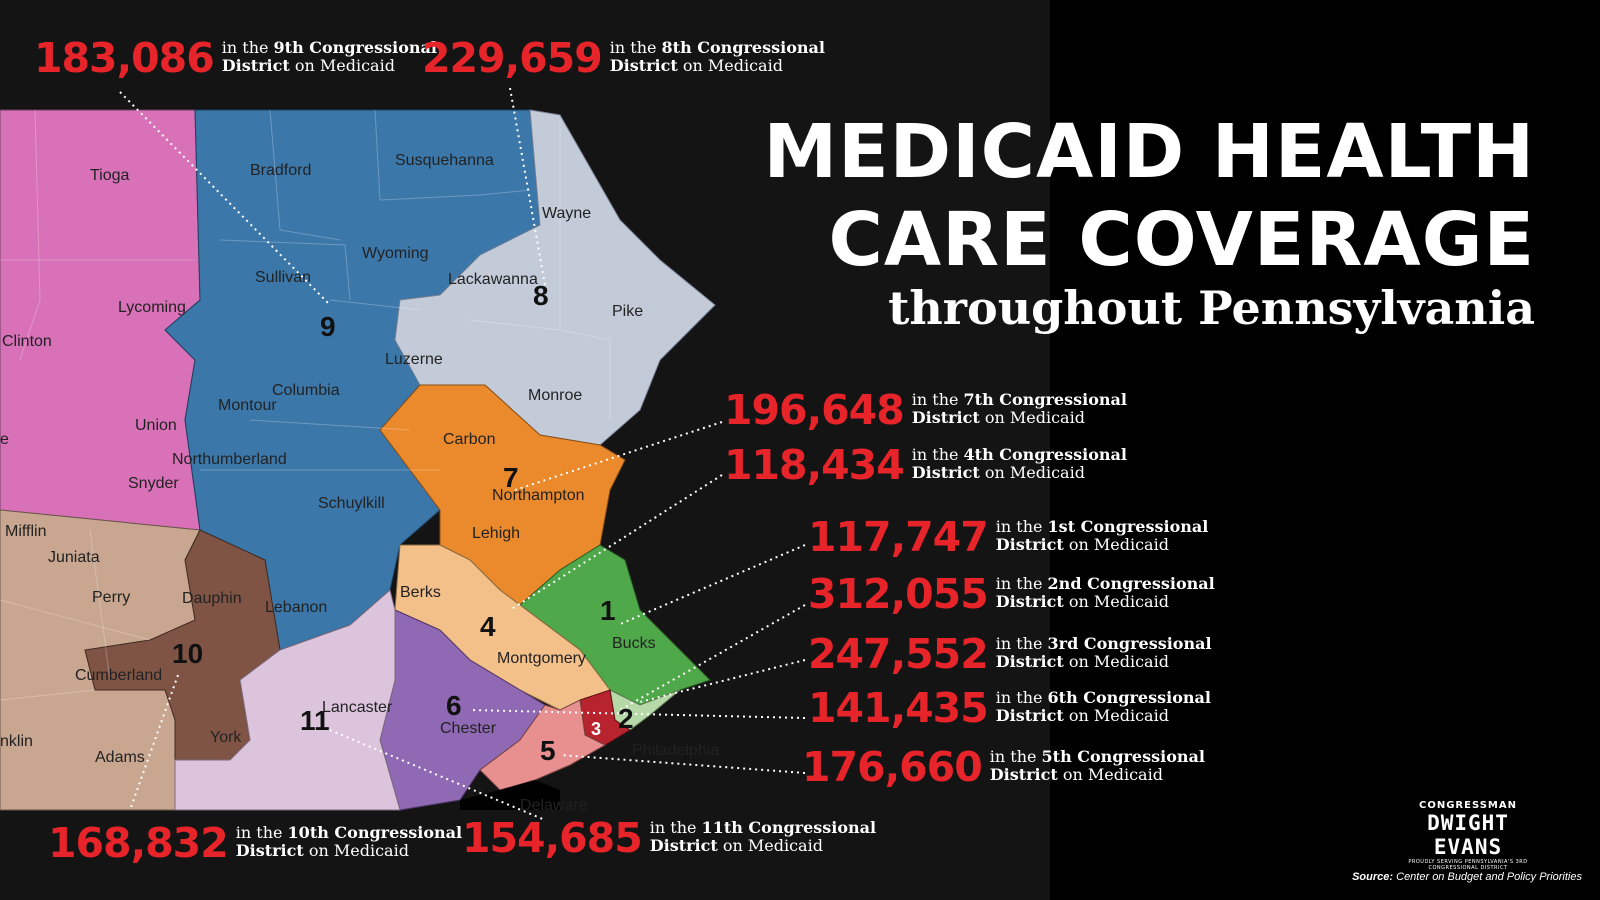  Describe the element at coordinates (548, 750) in the screenshot. I see `district-number-5: 5` at that location.